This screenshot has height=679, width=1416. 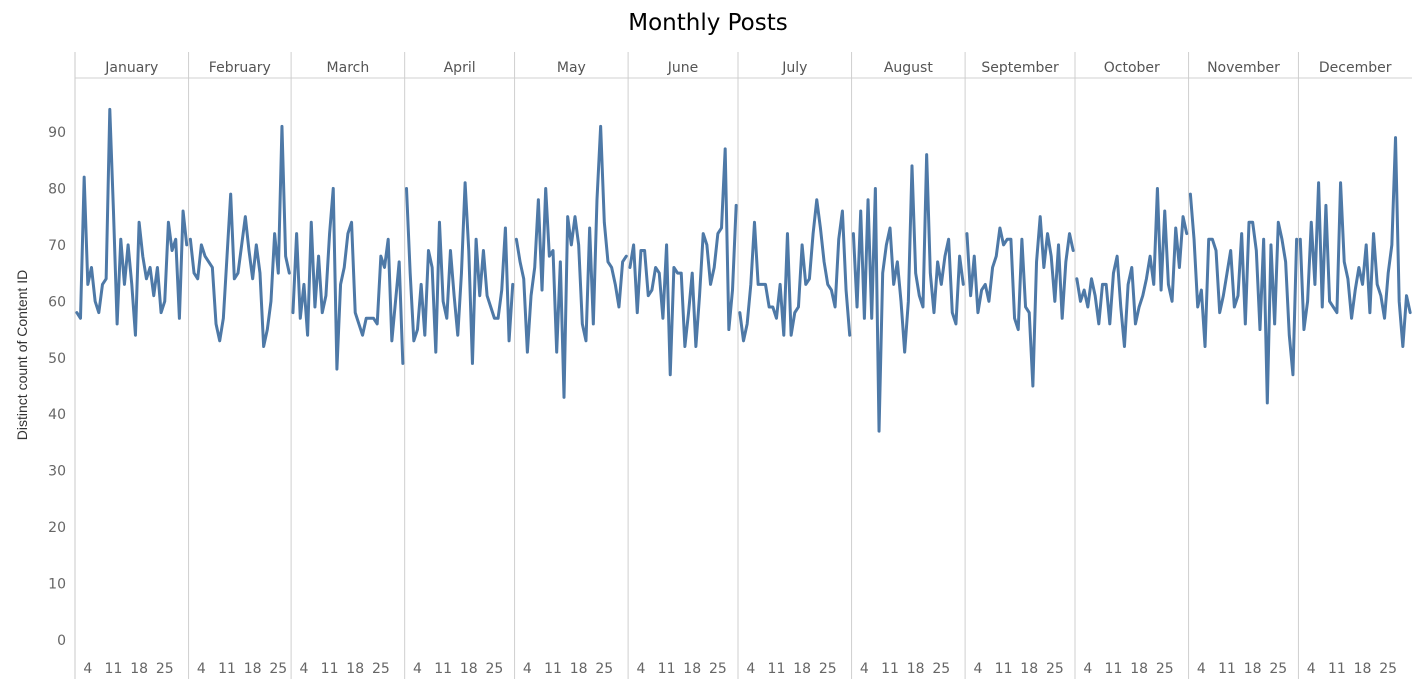 I want to click on y-tick-label: 60, so click(x=57, y=302).